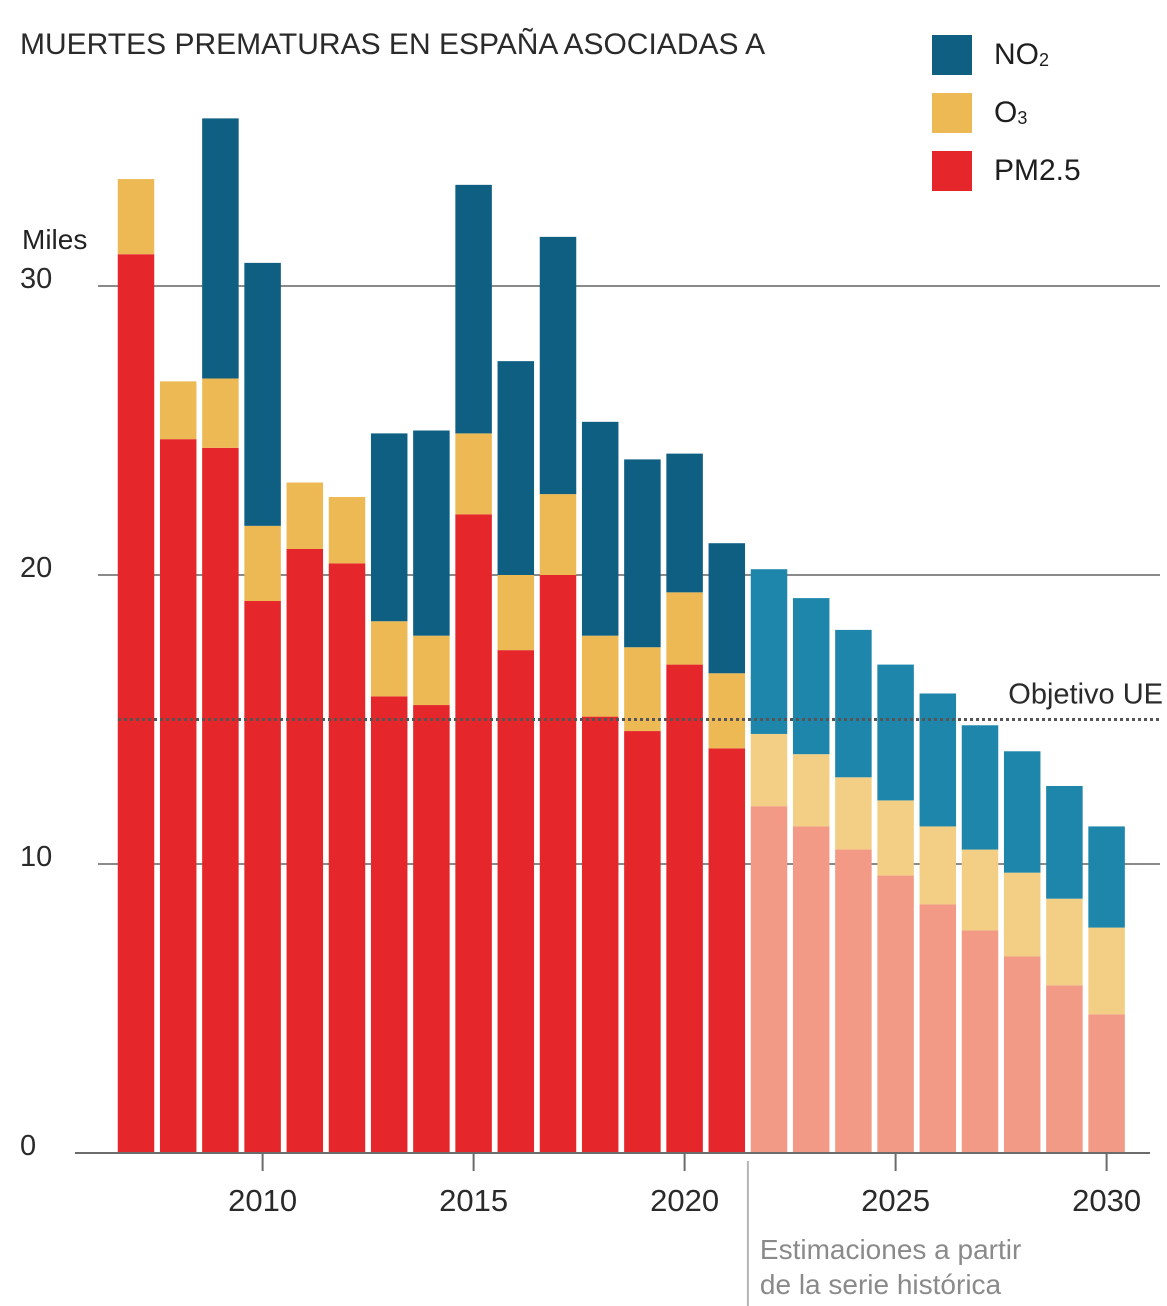 The image size is (1167, 1306). Describe the element at coordinates (28, 1146) in the screenshot. I see `y-tick-label: 0` at that location.